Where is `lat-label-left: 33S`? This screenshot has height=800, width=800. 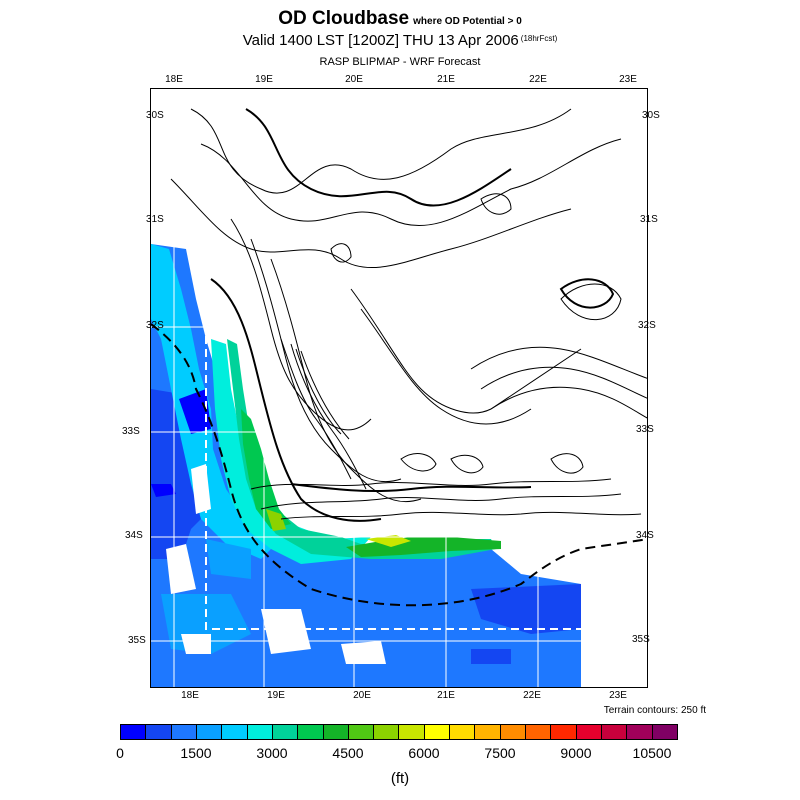
lat-label-left: 33S is located at coordinates (131, 431).